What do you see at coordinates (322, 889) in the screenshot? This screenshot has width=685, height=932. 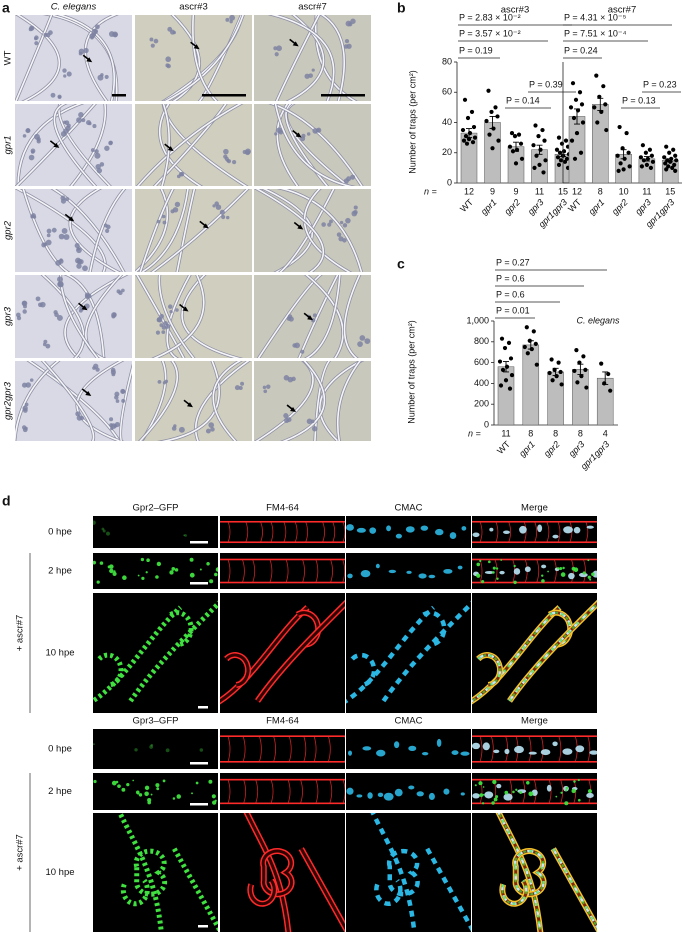 I see `cytoplasm` at bounding box center [322, 889].